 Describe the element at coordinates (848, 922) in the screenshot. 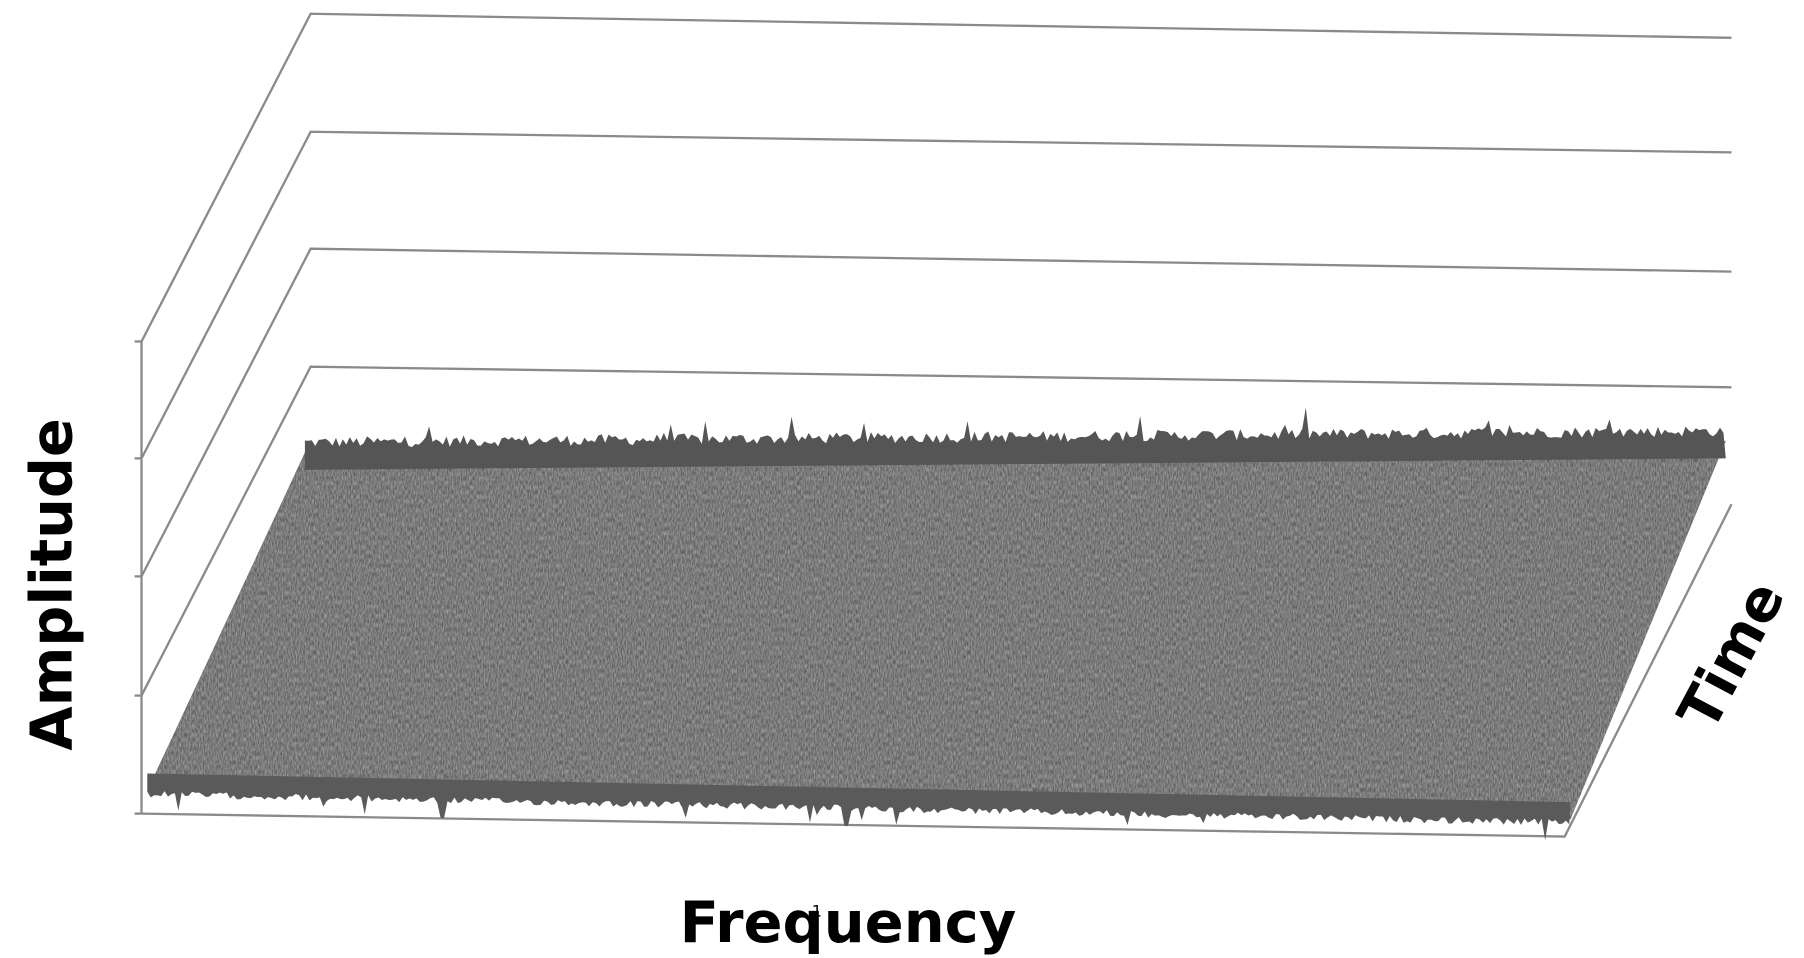

I see `x-axis-label: Frequency` at that location.